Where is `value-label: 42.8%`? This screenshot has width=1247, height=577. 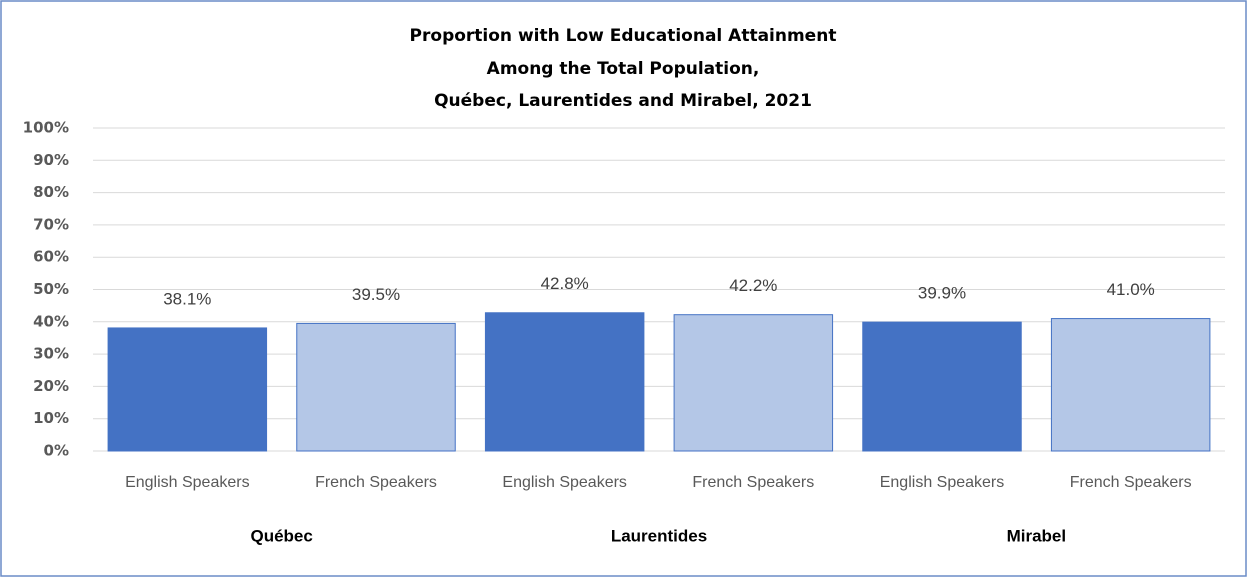
value-label: 42.8% is located at coordinates (565, 283).